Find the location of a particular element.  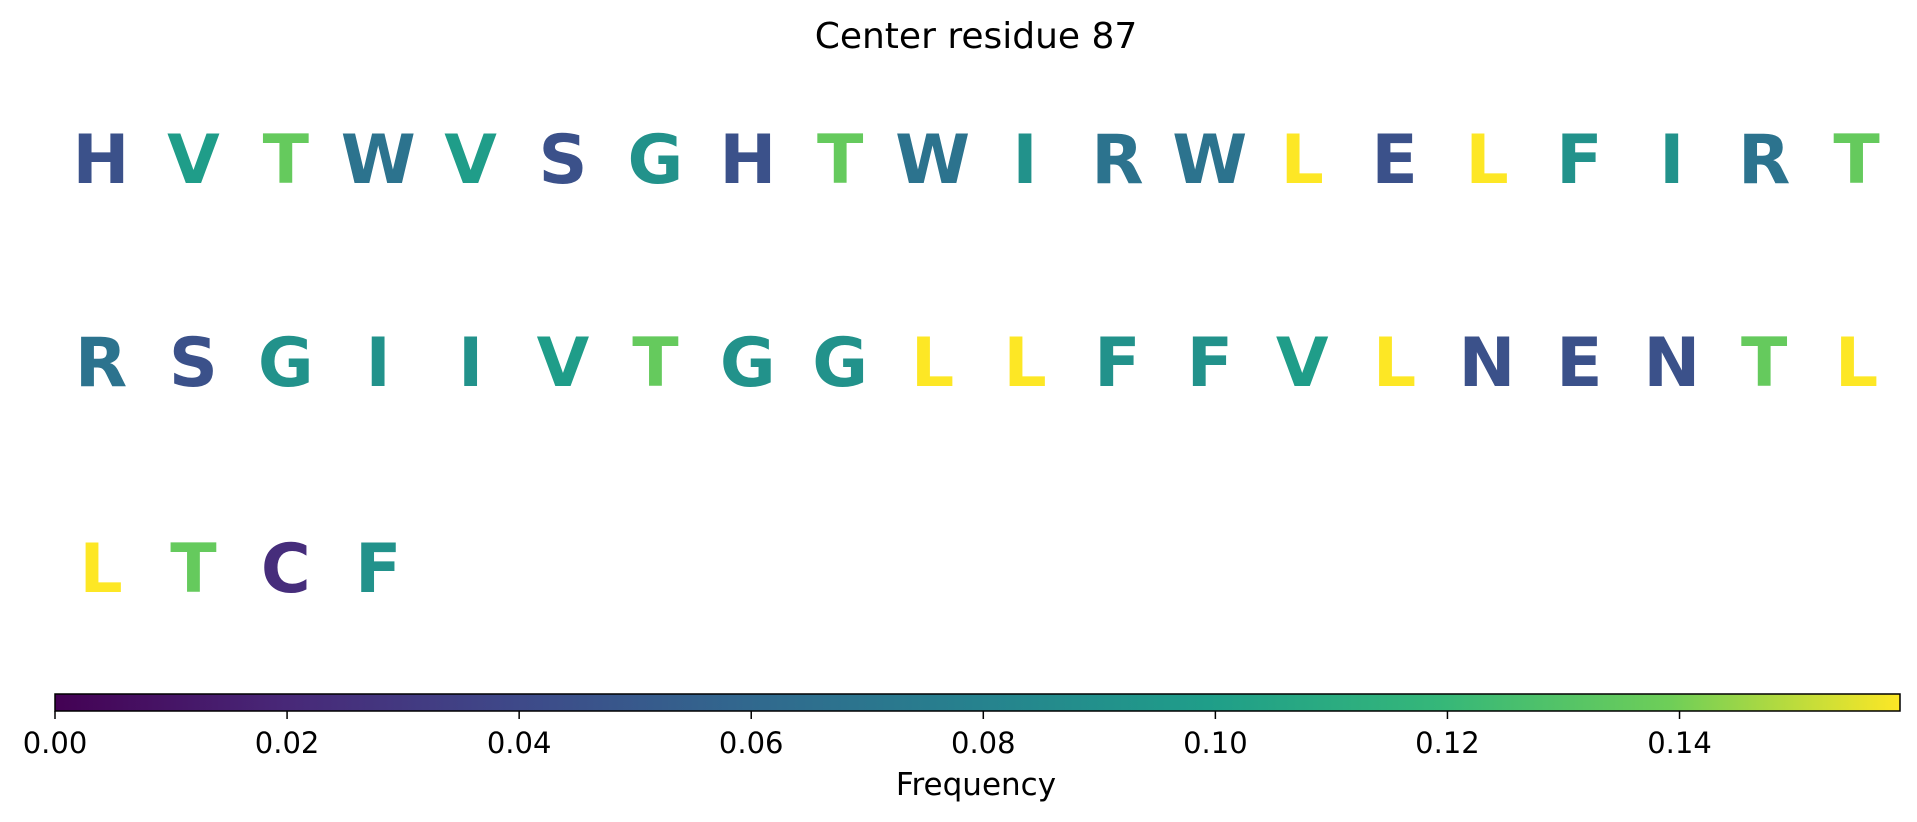

colorbar-tick-label: 0.00 is located at coordinates (55, 743).